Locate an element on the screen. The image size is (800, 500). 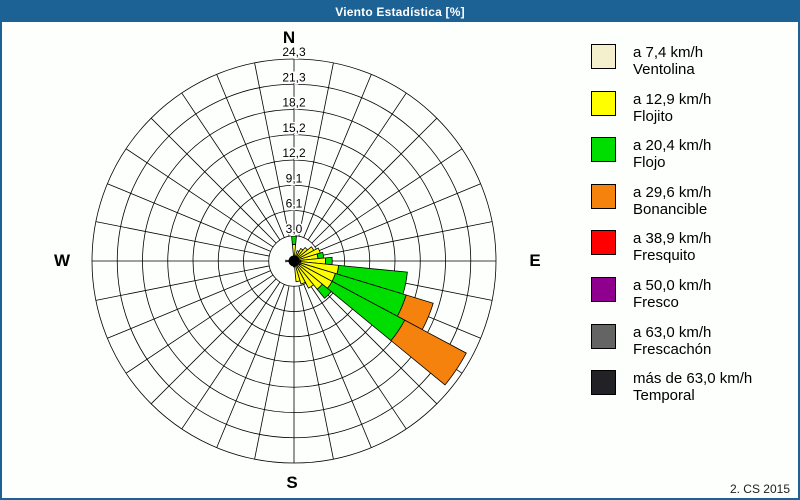
legend-speed-label: a 38,9 km/h is located at coordinates (672, 239).